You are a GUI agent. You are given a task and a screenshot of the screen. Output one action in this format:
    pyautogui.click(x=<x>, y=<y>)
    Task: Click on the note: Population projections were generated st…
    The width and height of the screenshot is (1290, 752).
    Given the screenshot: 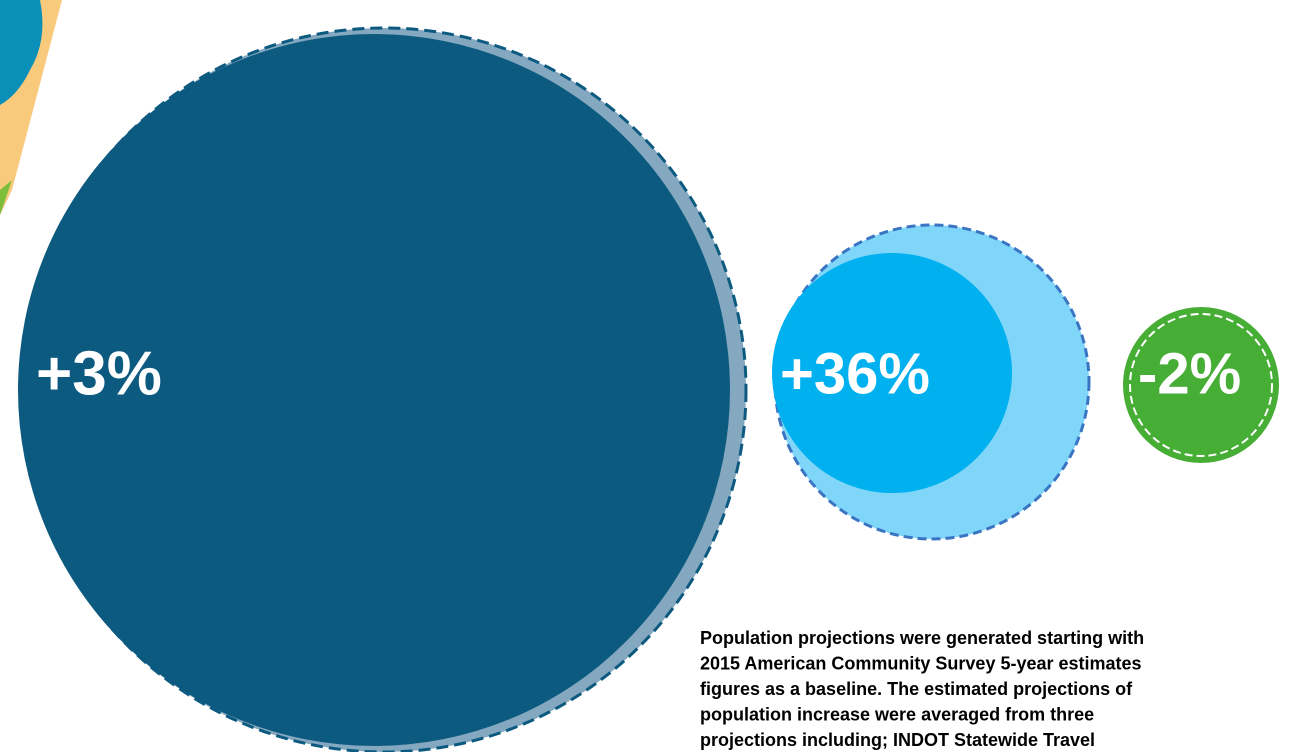 What is the action you would take?
    pyautogui.click(x=922, y=689)
    